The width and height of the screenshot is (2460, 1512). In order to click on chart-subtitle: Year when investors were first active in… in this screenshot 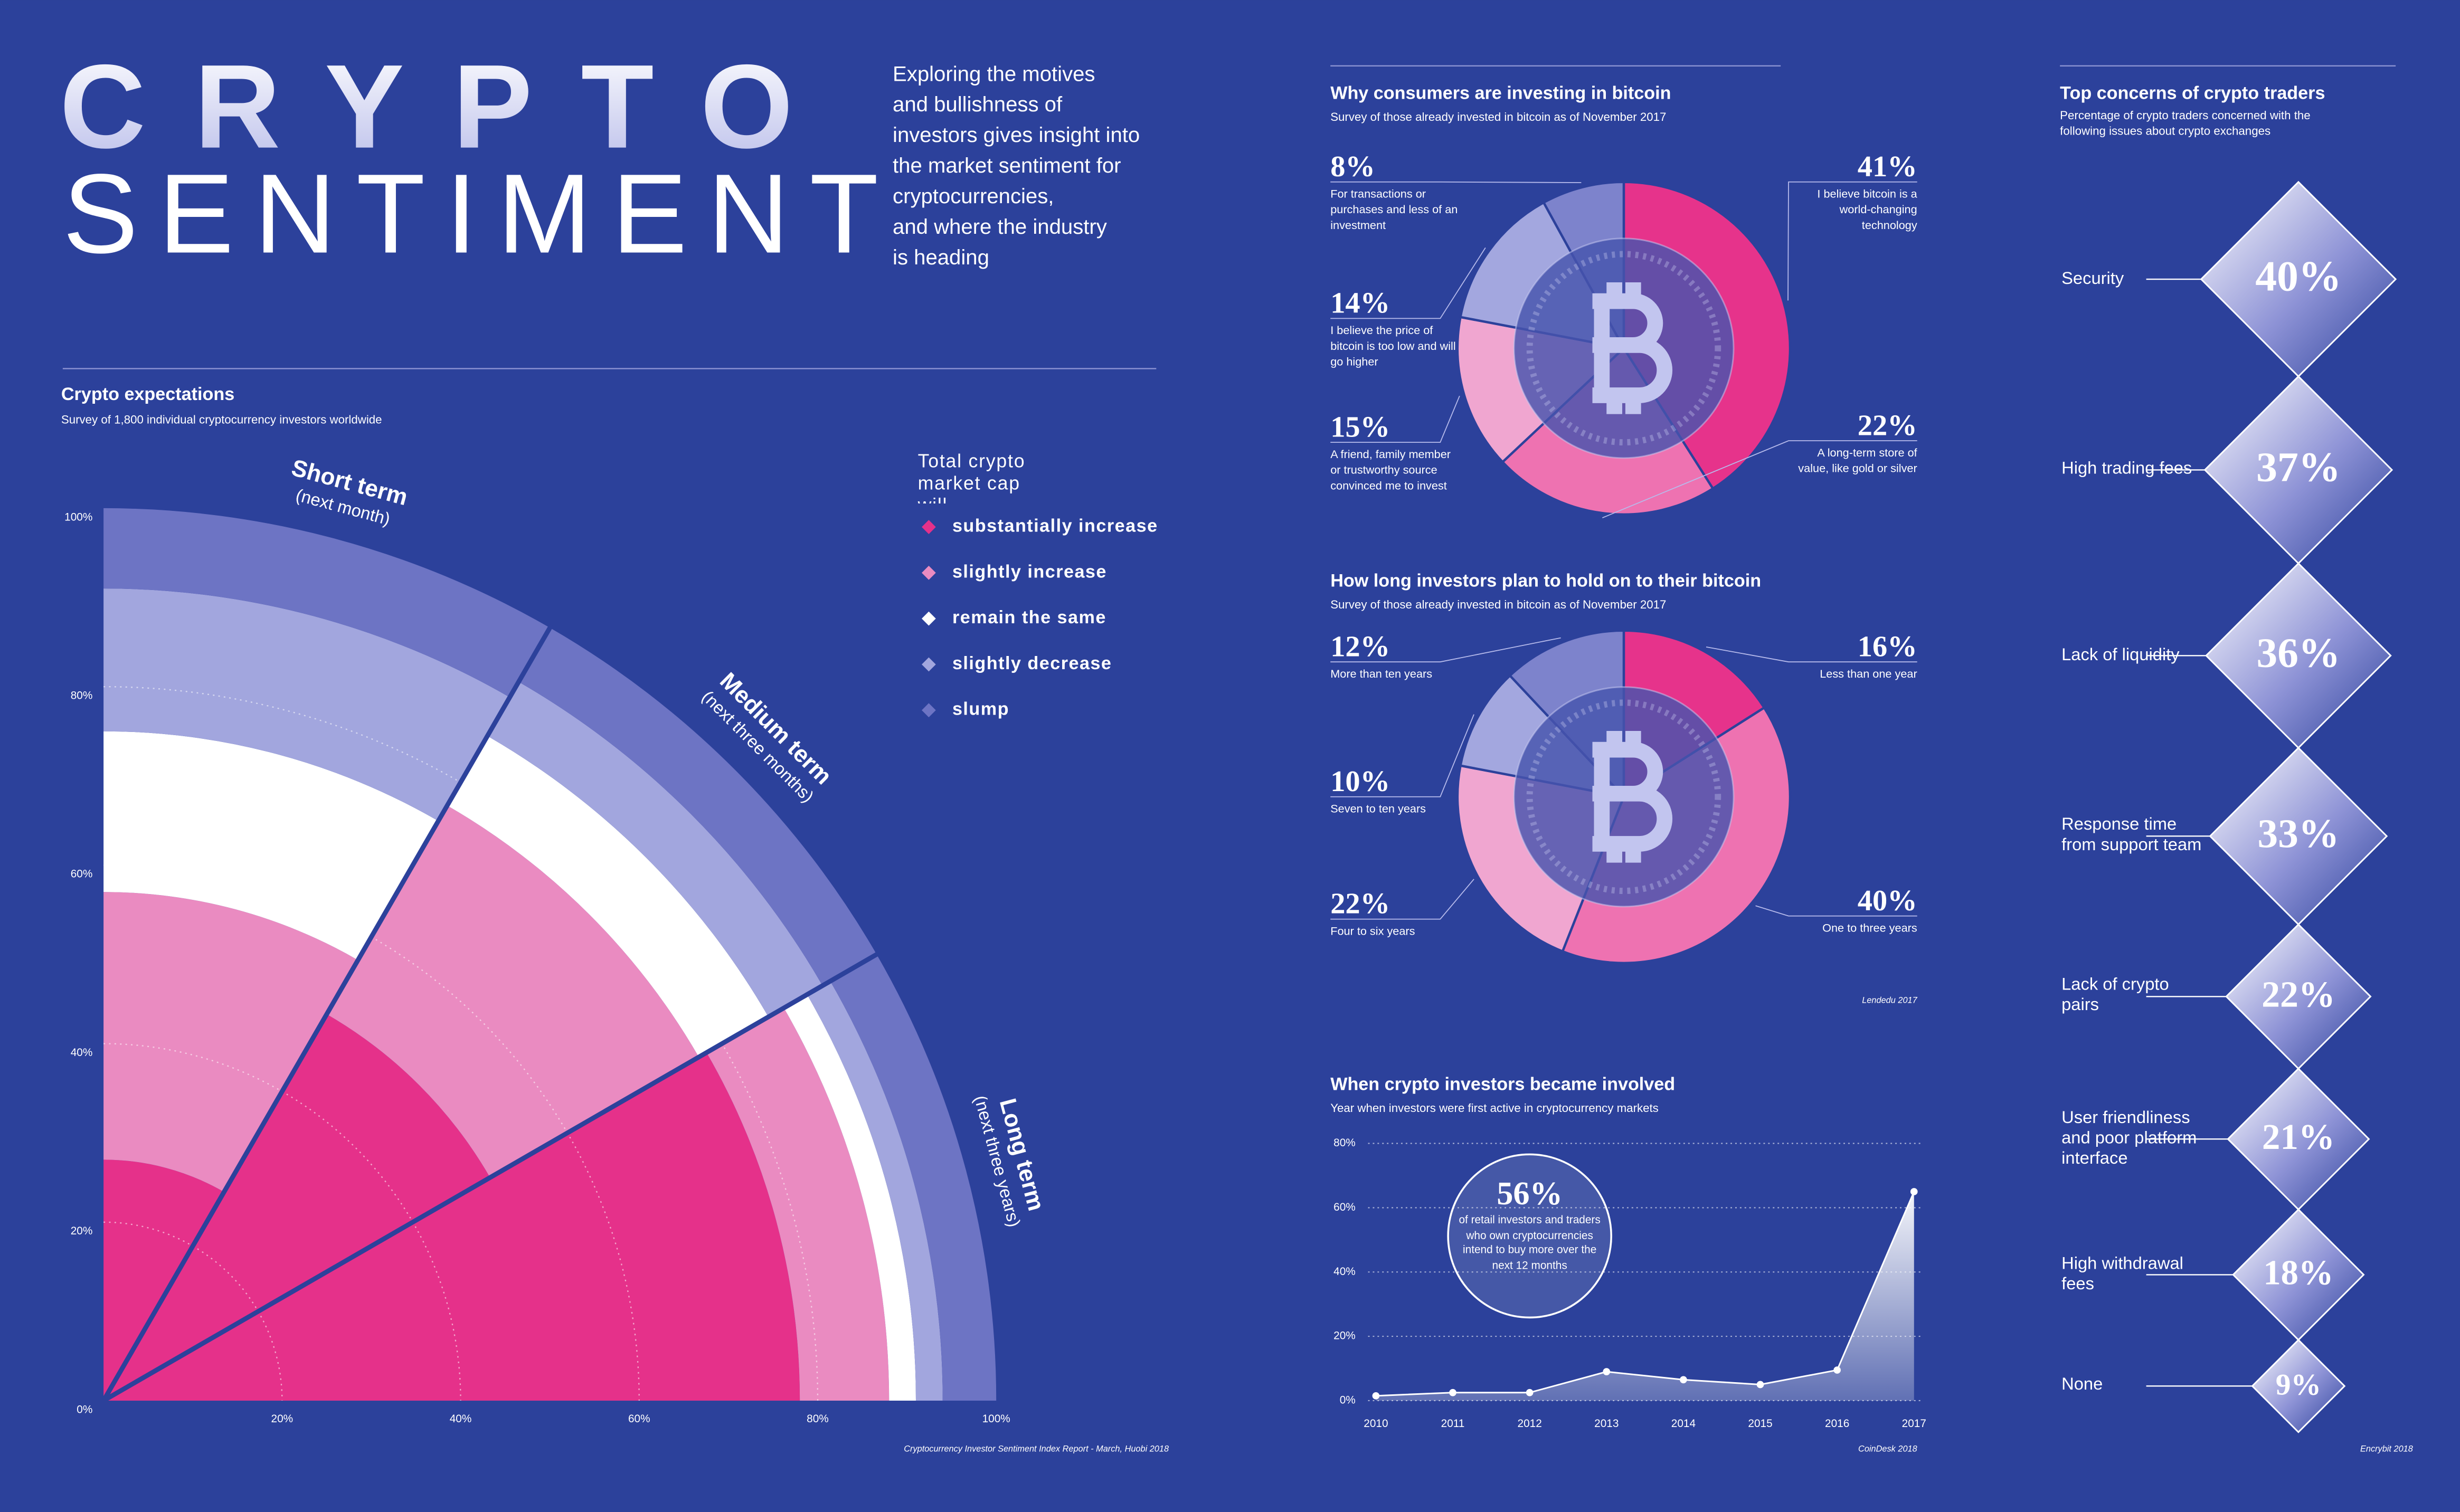, I will do `click(1494, 1108)`.